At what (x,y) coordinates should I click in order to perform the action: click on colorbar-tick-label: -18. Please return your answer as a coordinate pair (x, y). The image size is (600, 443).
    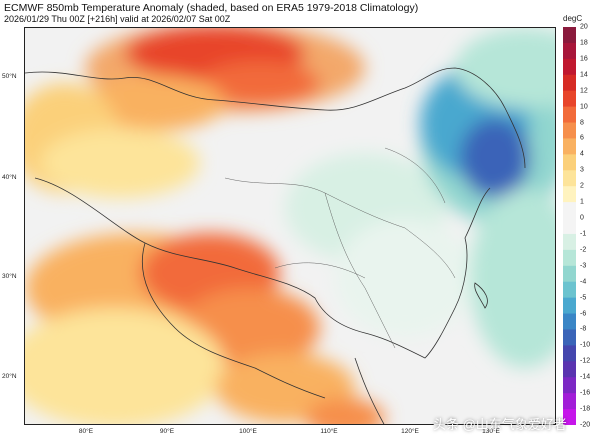
    Looking at the image, I should click on (585, 409).